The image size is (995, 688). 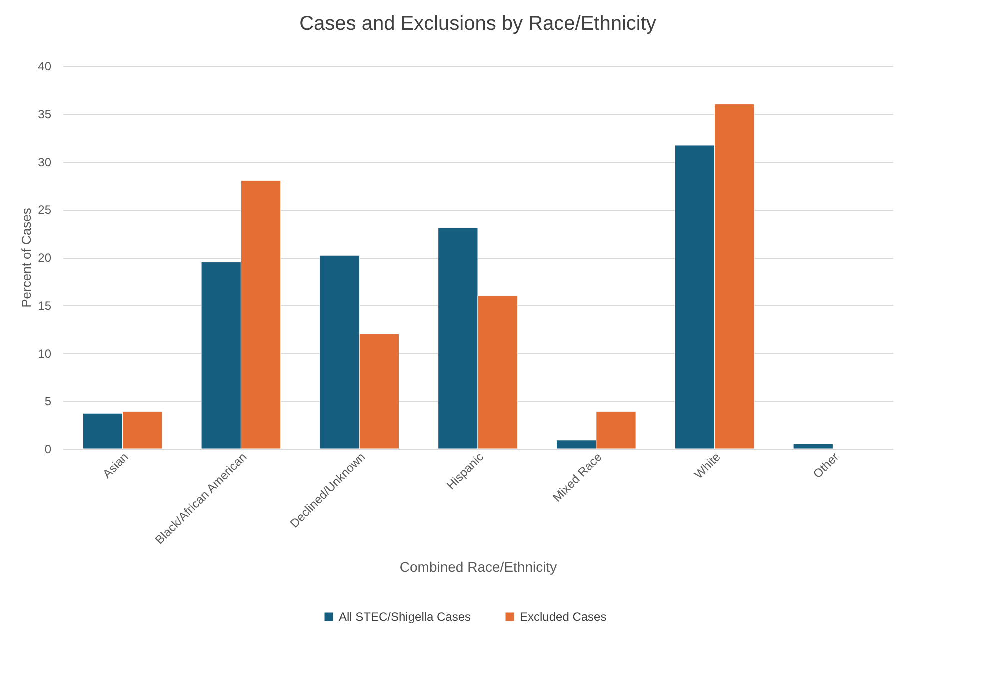 I want to click on y-tick-label: 0, so click(x=48, y=449).